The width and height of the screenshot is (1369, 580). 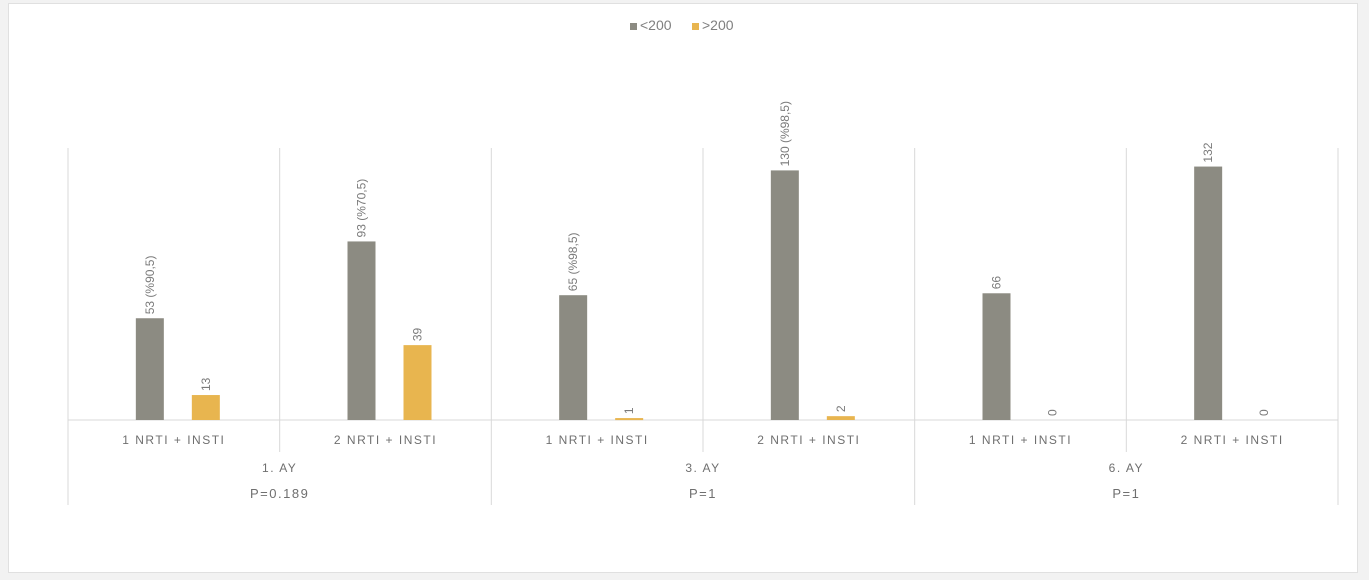 What do you see at coordinates (1264, 412) in the screenshot?
I see `data-label-series2-cat6: 0` at bounding box center [1264, 412].